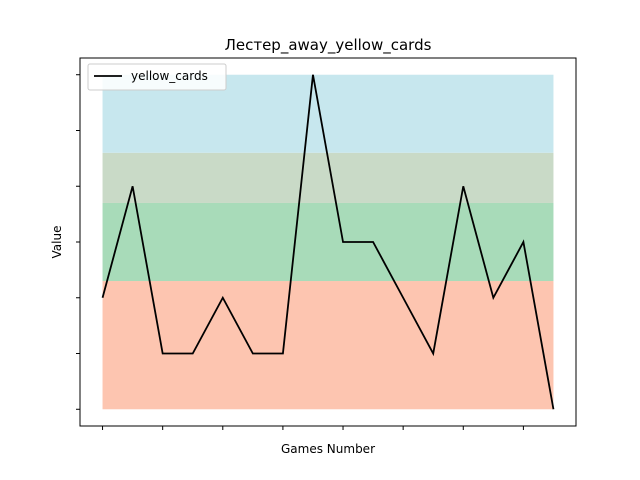 This screenshot has width=640, height=480. Describe the element at coordinates (169, 76) in the screenshot. I see `legend-label: yellow_cards` at that location.